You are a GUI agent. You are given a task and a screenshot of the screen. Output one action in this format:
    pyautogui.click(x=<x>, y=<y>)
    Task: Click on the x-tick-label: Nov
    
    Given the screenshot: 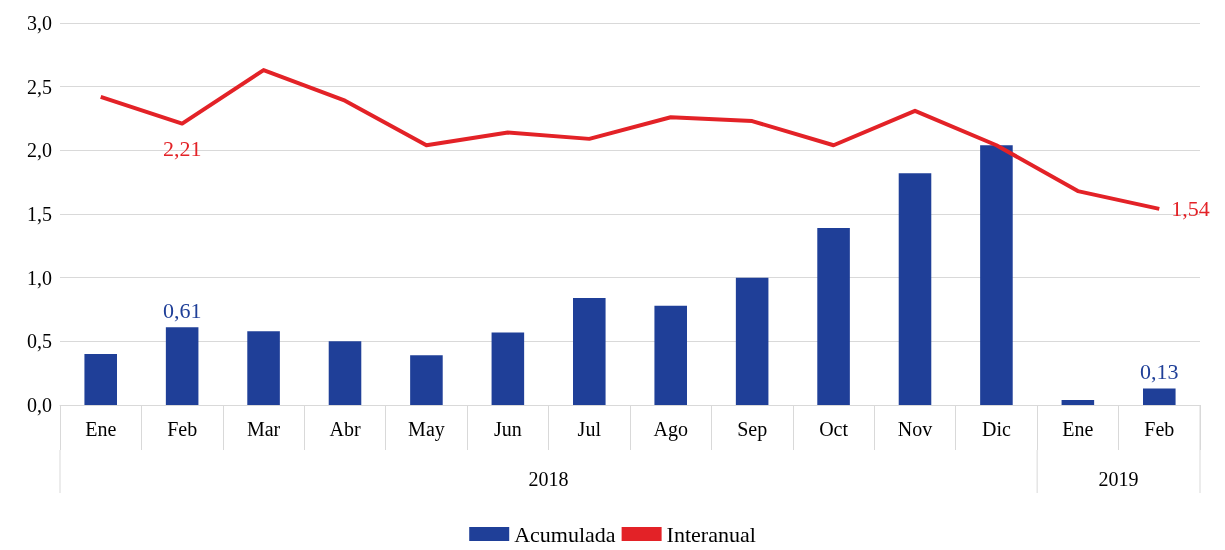 What is the action you would take?
    pyautogui.click(x=915, y=429)
    